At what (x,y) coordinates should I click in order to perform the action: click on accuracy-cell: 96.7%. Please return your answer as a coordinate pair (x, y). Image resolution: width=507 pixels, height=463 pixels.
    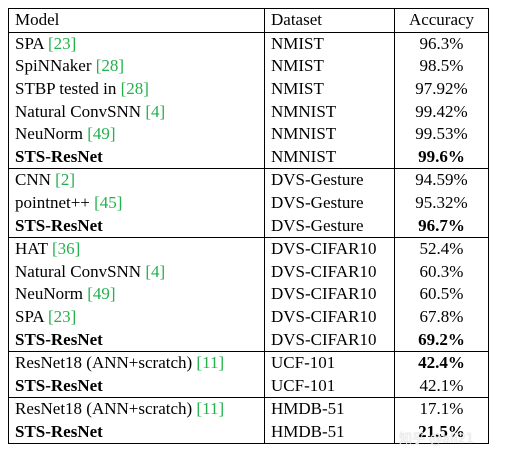
    Looking at the image, I should click on (441, 226).